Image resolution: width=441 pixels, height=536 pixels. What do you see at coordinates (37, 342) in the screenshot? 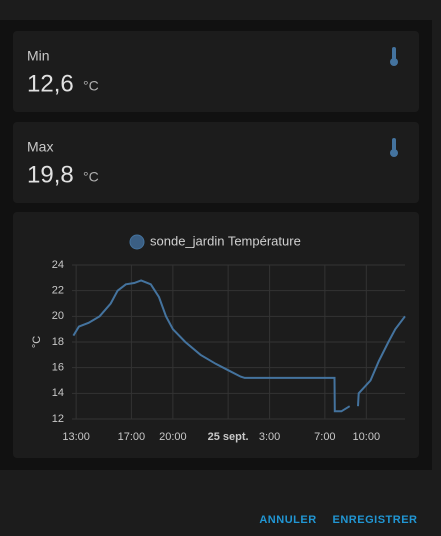
I see `y-axis-label: °C` at bounding box center [37, 342].